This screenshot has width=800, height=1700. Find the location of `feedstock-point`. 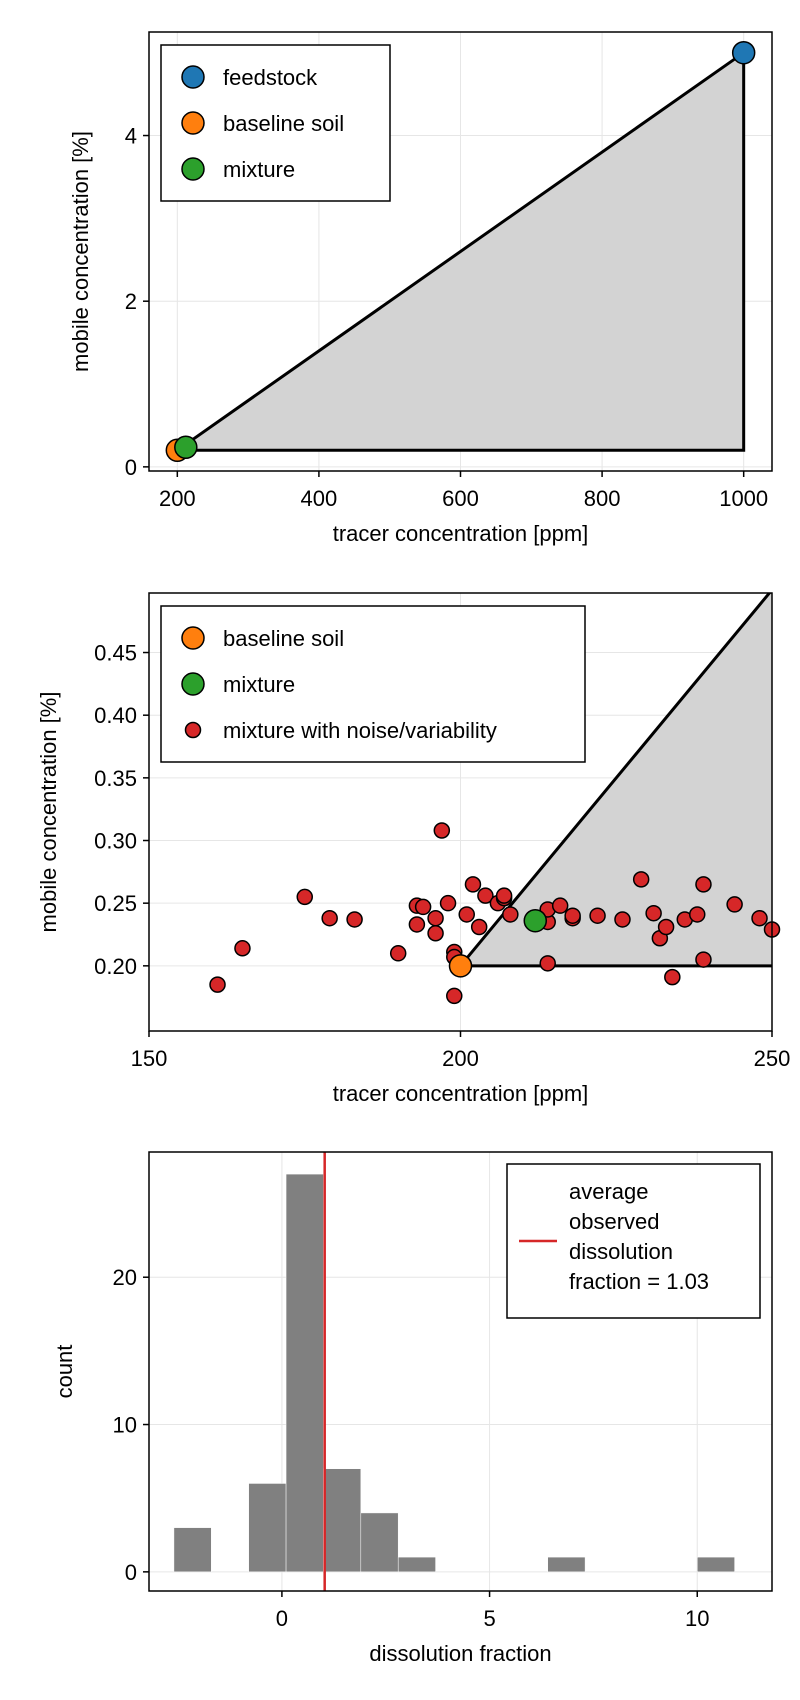

feedstock-point is located at coordinates (743, 52).